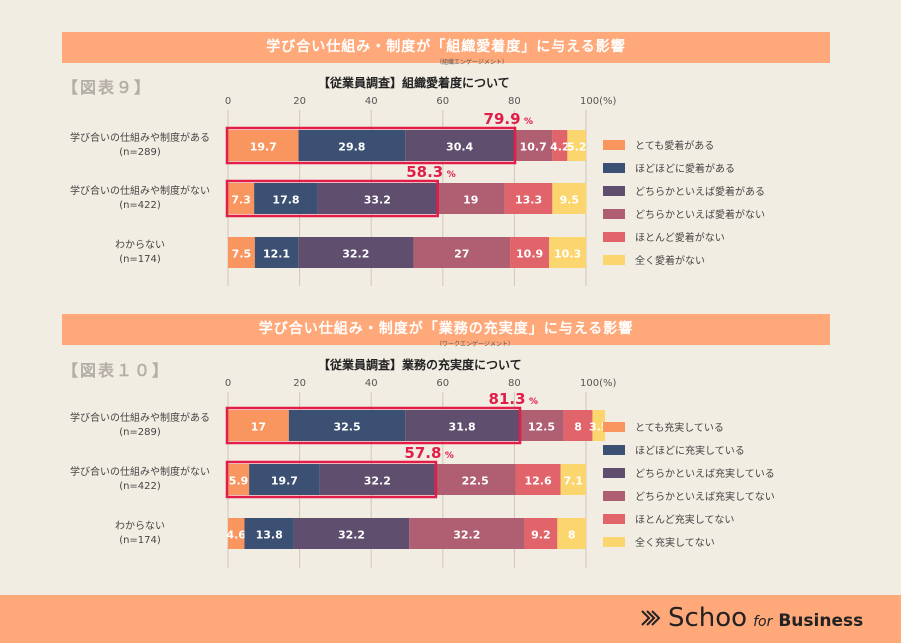 The image size is (901, 643). I want to click on chart2-row-label: わからない, so click(140, 526).